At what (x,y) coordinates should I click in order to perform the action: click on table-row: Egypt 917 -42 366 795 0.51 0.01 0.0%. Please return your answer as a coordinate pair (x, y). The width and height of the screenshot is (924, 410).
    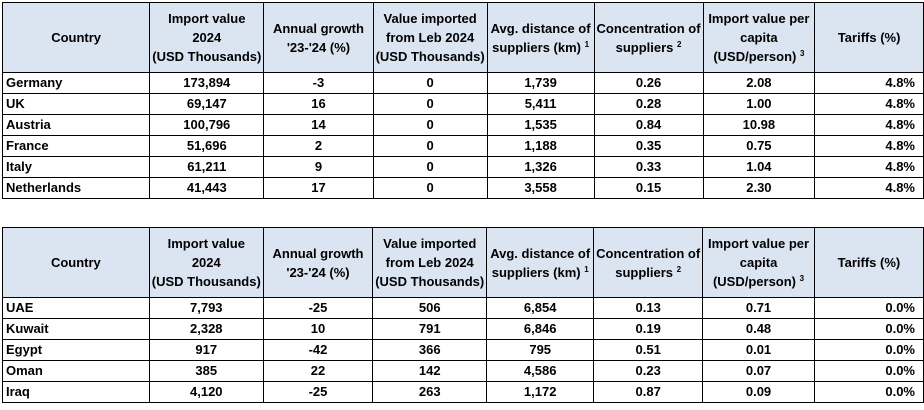
    Looking at the image, I should click on (463, 350).